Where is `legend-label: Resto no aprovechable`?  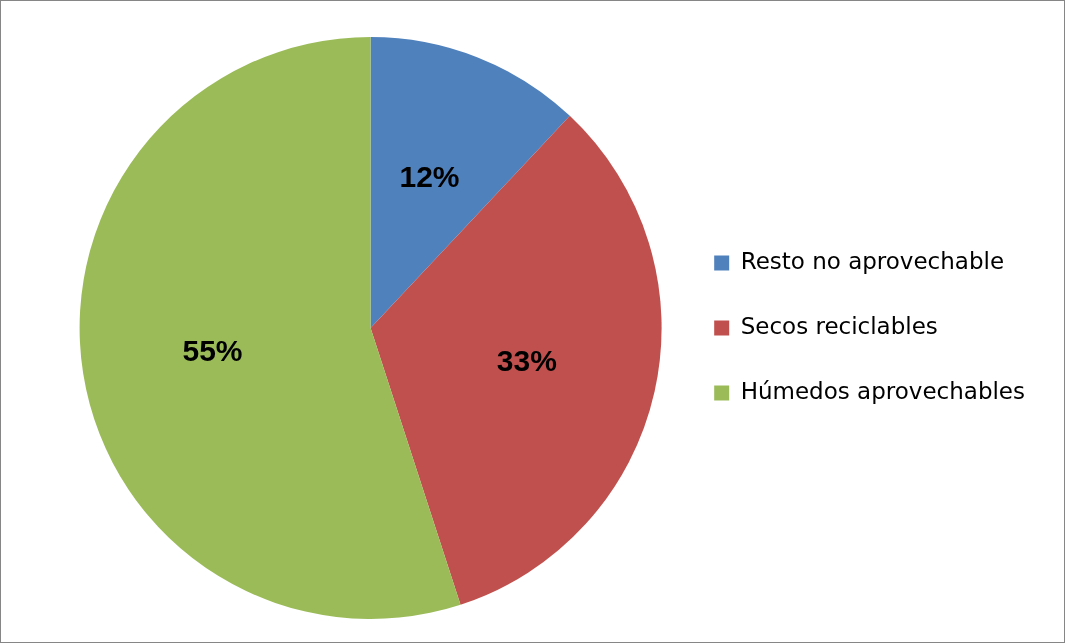 legend-label: Resto no aprovechable is located at coordinates (872, 260).